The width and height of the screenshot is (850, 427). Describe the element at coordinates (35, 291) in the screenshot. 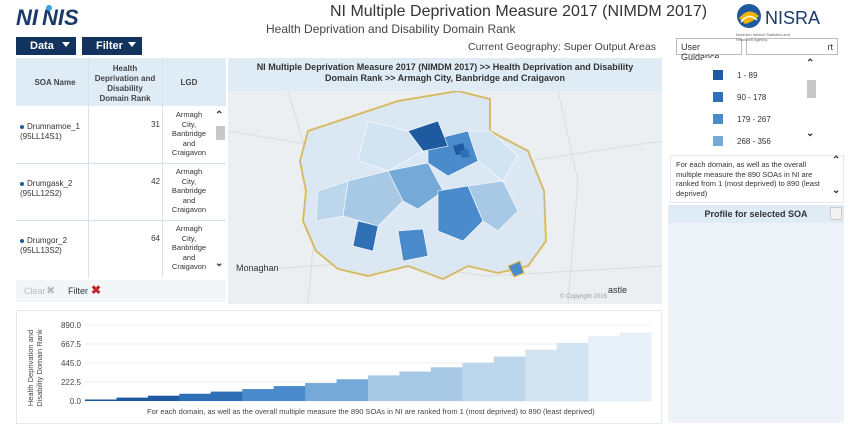

I see `clear-button: Clear` at that location.